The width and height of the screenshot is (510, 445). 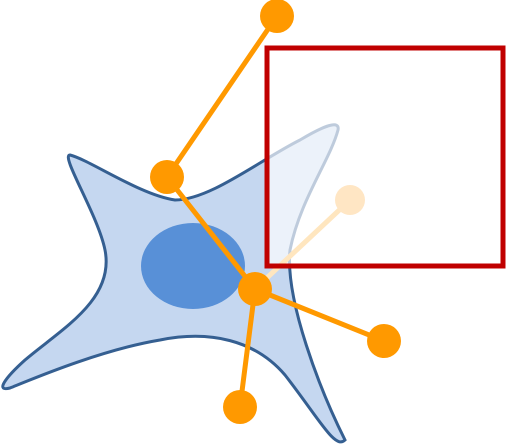 What do you see at coordinates (302, 244) in the screenshot?
I see `link-hub-node-to-faded-node` at bounding box center [302, 244].